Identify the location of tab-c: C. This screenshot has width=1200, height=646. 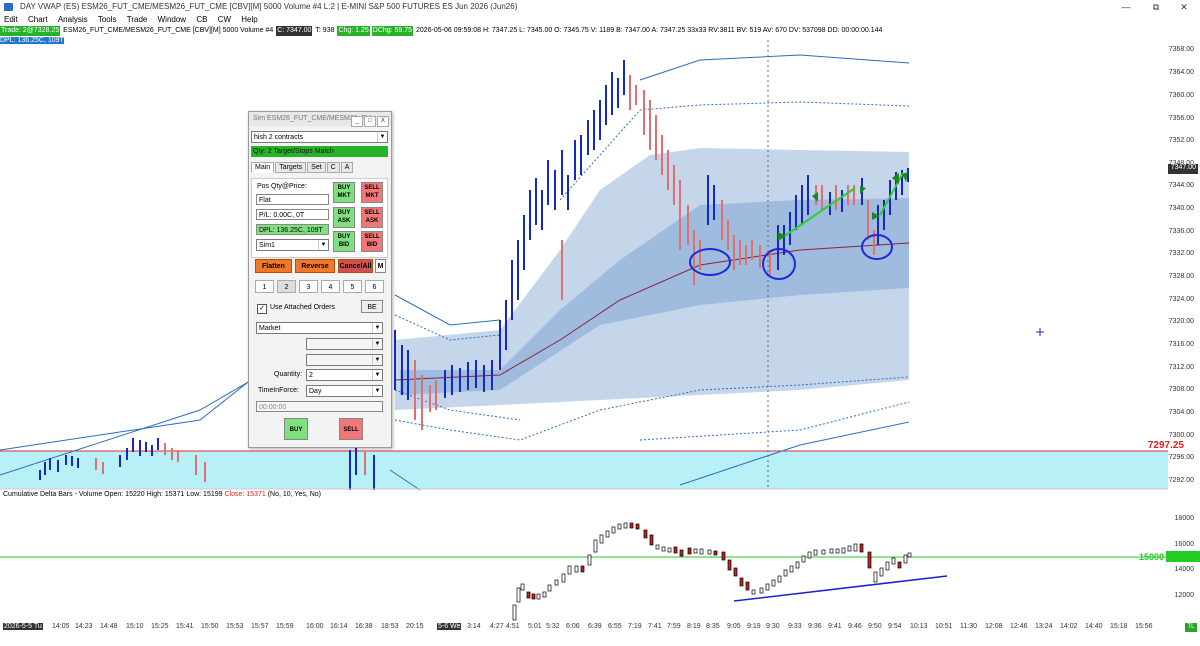
(333, 167).